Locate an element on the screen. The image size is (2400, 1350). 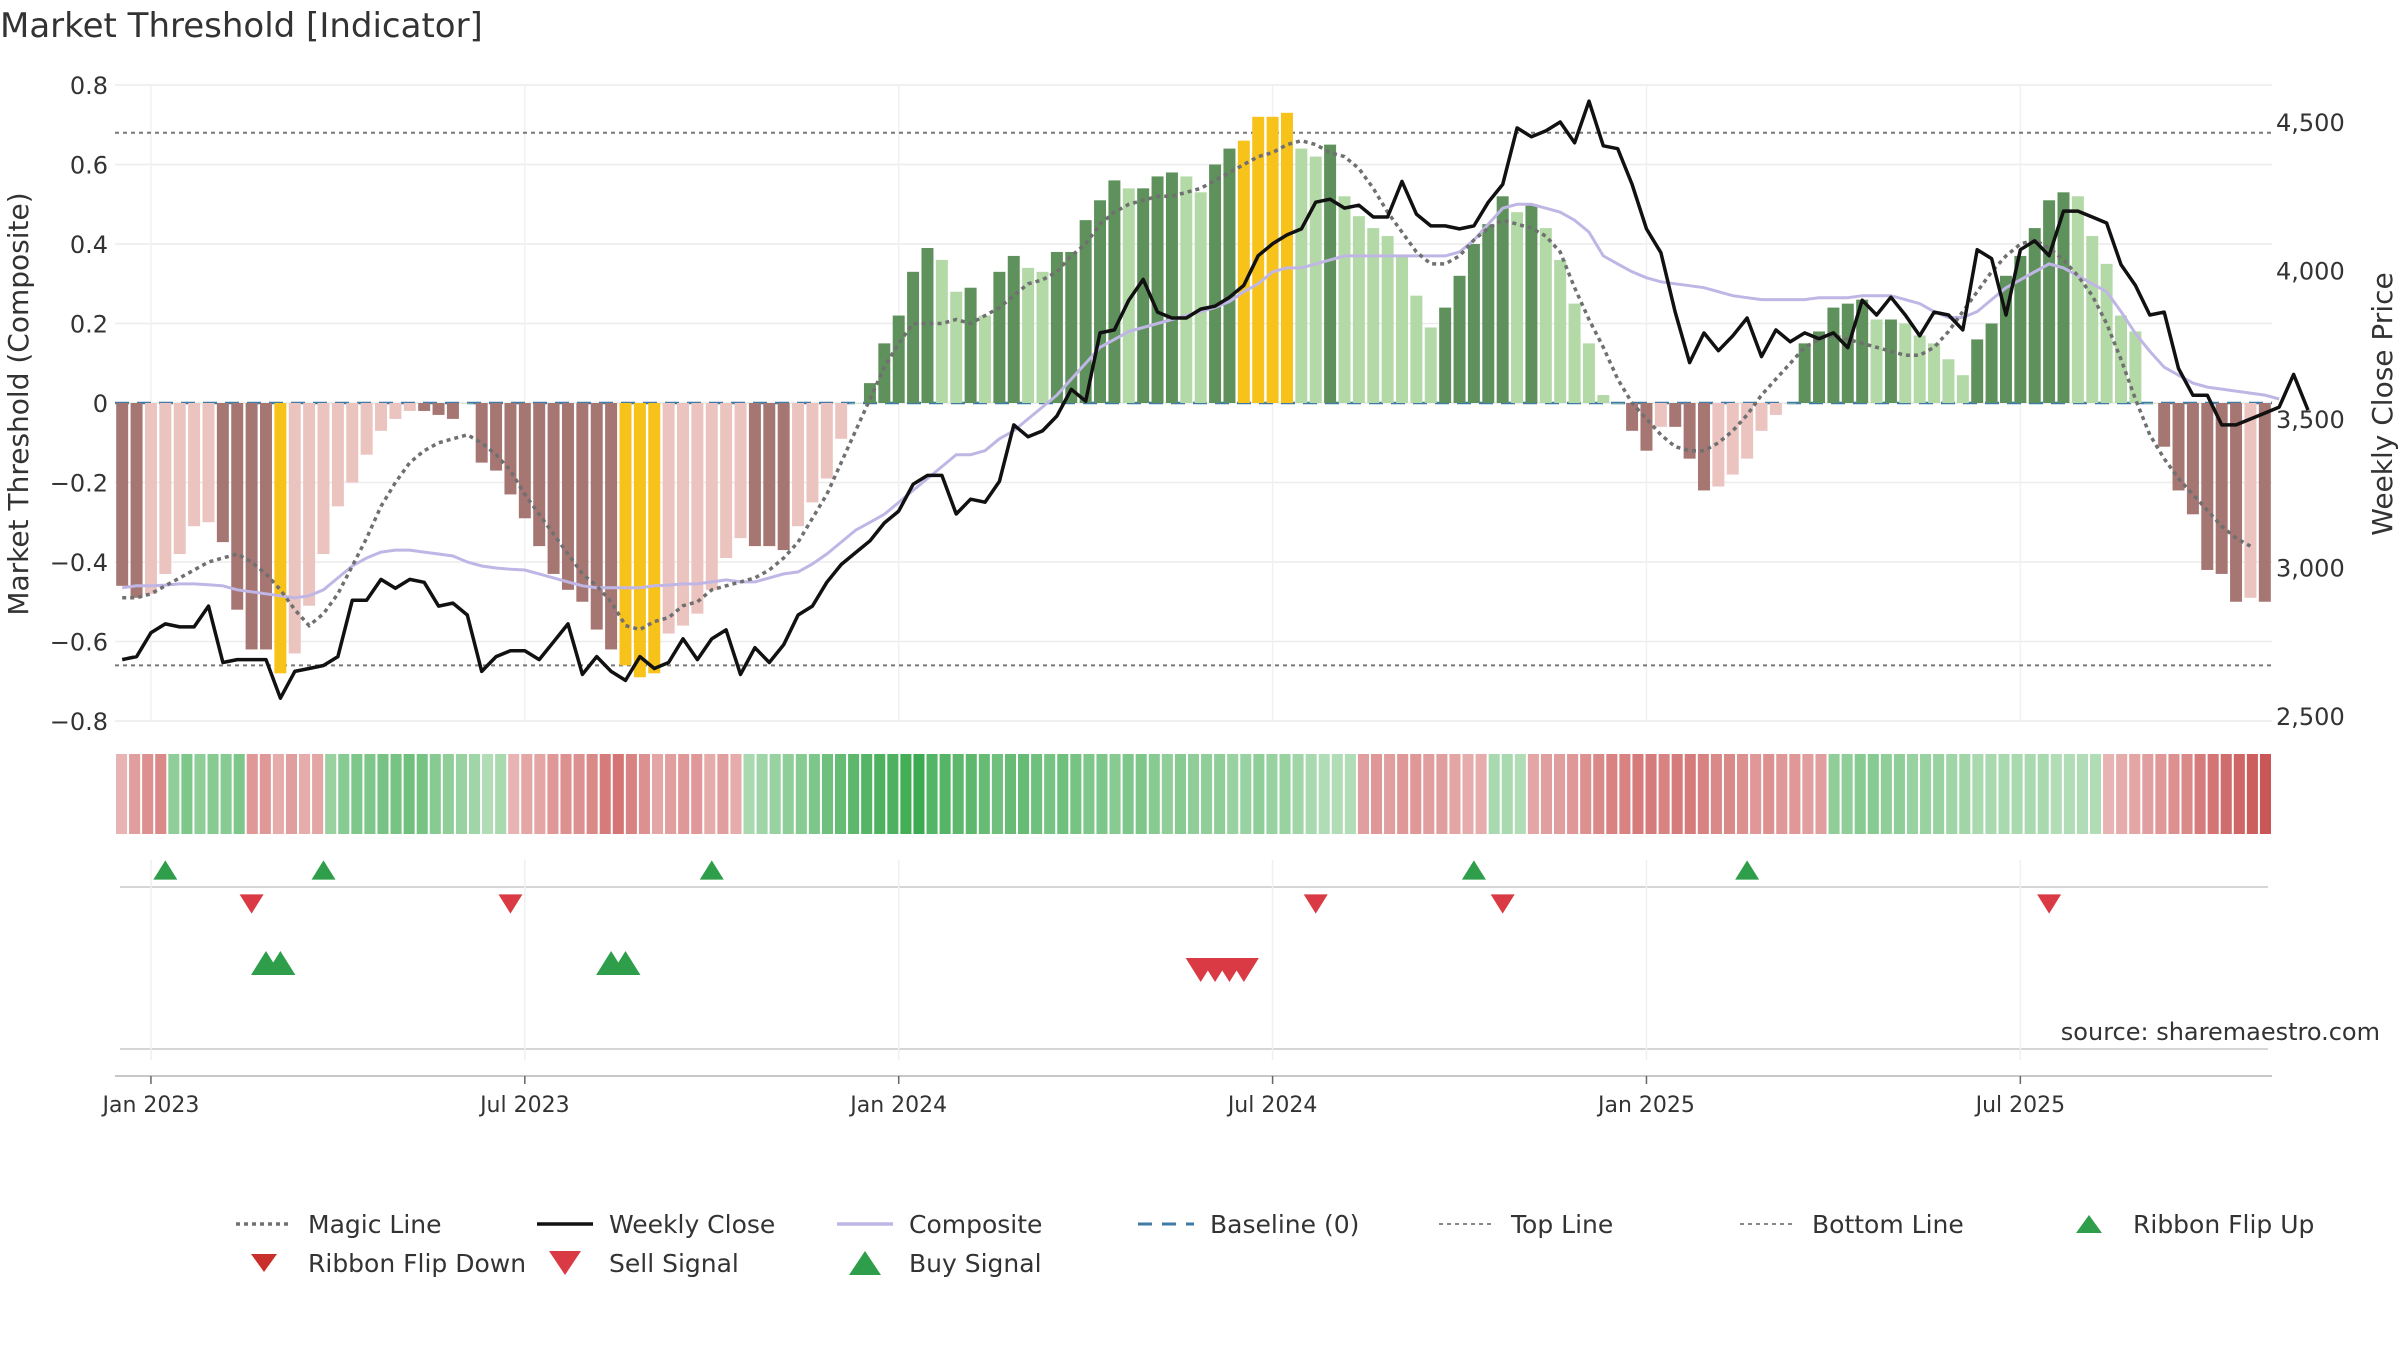
y-tick-label-right: 3,000 is located at coordinates (2310, 569).